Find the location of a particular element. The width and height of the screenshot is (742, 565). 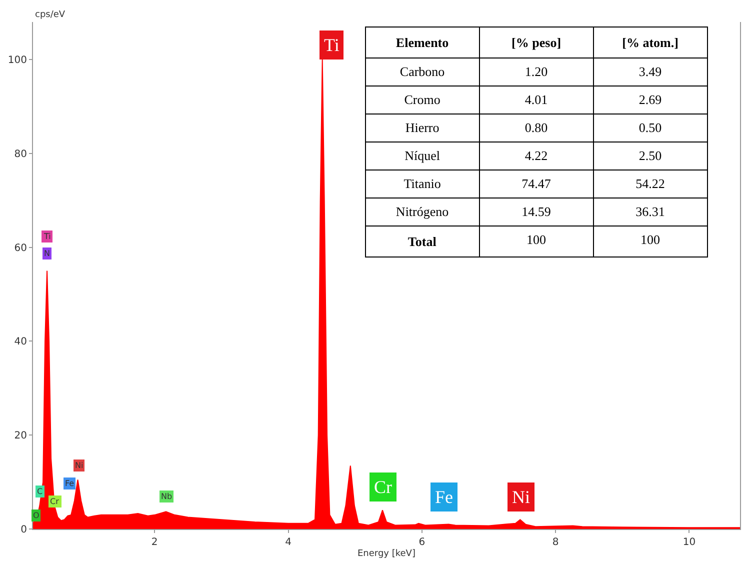

x-tick-label: 4 is located at coordinates (288, 542).